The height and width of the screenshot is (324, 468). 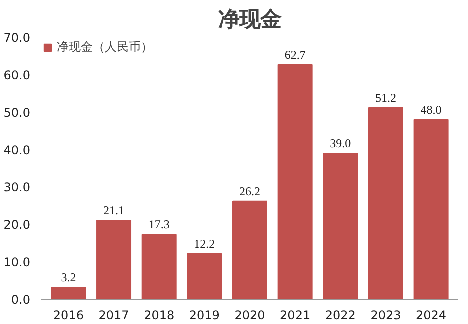 I want to click on y-tick-label: 60.0, so click(x=17, y=75).